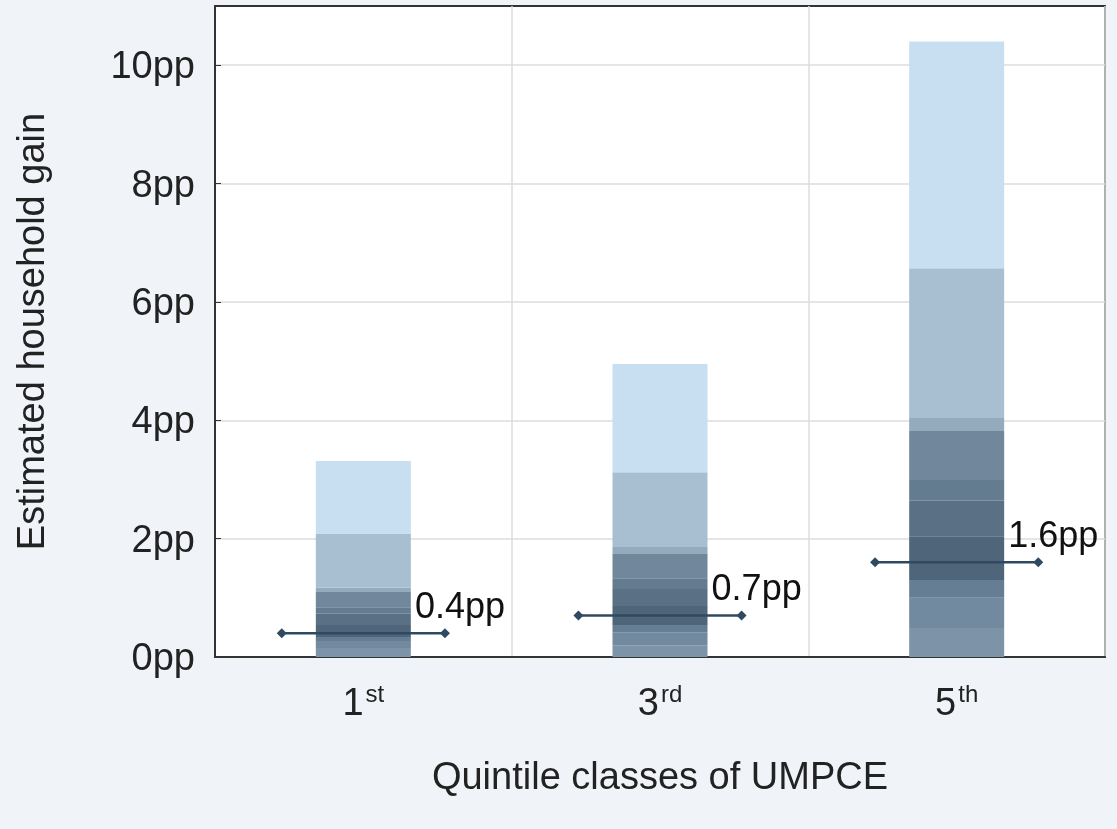 Image resolution: width=1117 pixels, height=829 pixels. What do you see at coordinates (152, 65) in the screenshot?
I see `y-tick-label: 10pp` at bounding box center [152, 65].